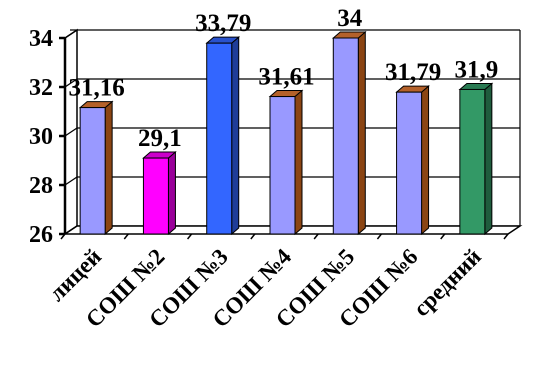 The image size is (540, 366). What do you see at coordinates (350, 18) in the screenshot?
I see `data-label: 34` at bounding box center [350, 18].